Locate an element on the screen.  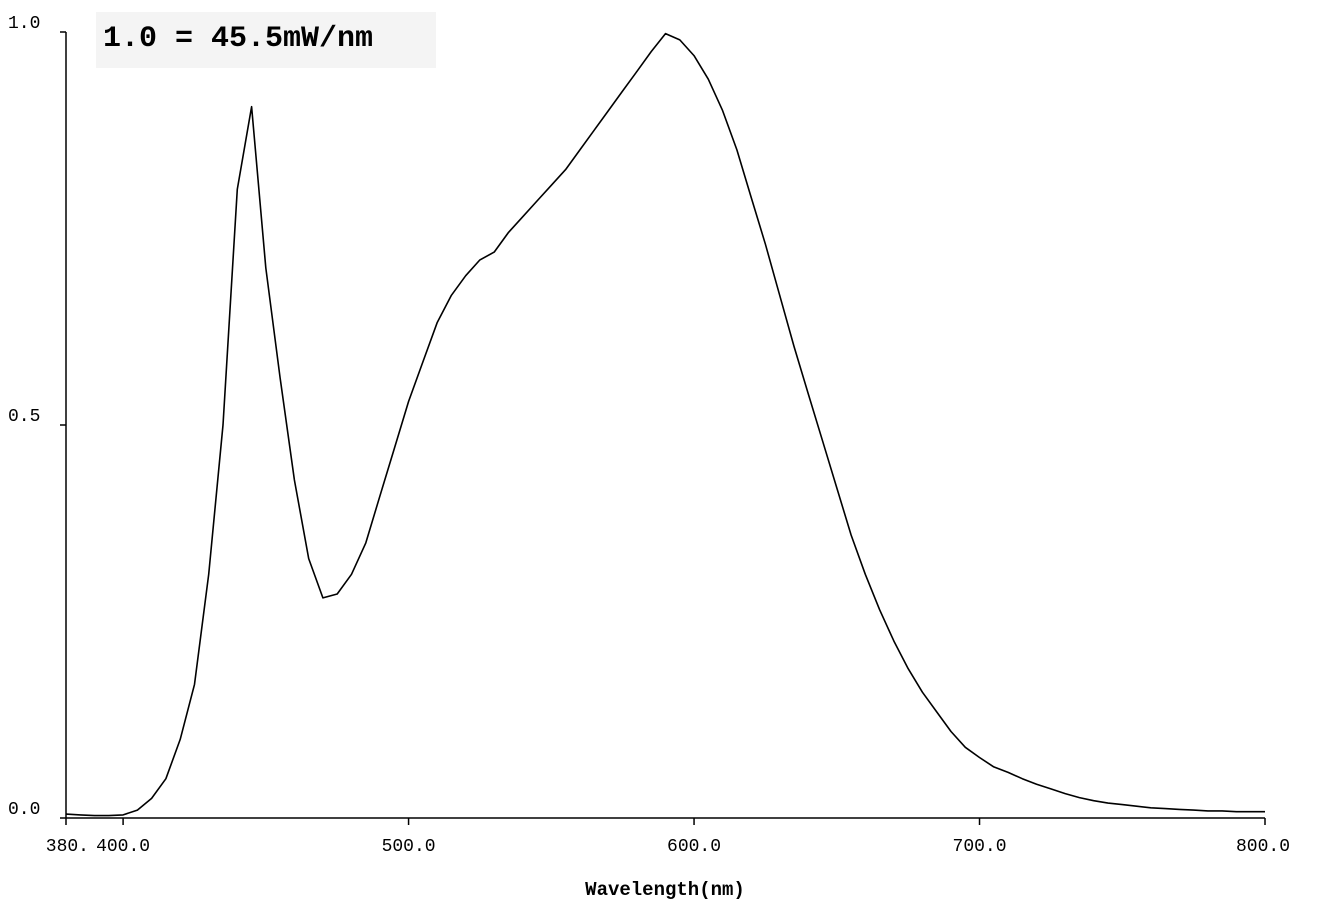
y-tick-label: 0.0 is located at coordinates (24, 810).